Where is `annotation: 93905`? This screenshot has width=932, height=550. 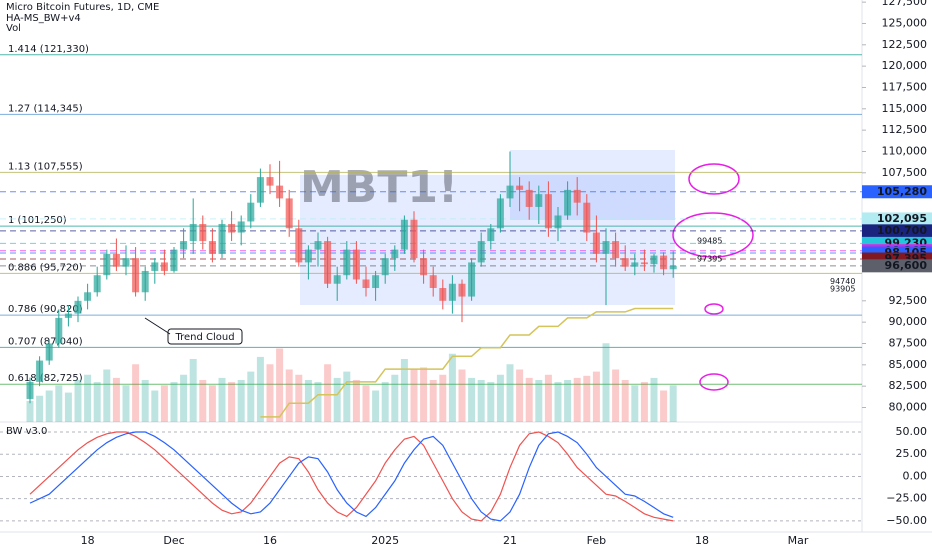
annotation: 93905 is located at coordinates (842, 288).